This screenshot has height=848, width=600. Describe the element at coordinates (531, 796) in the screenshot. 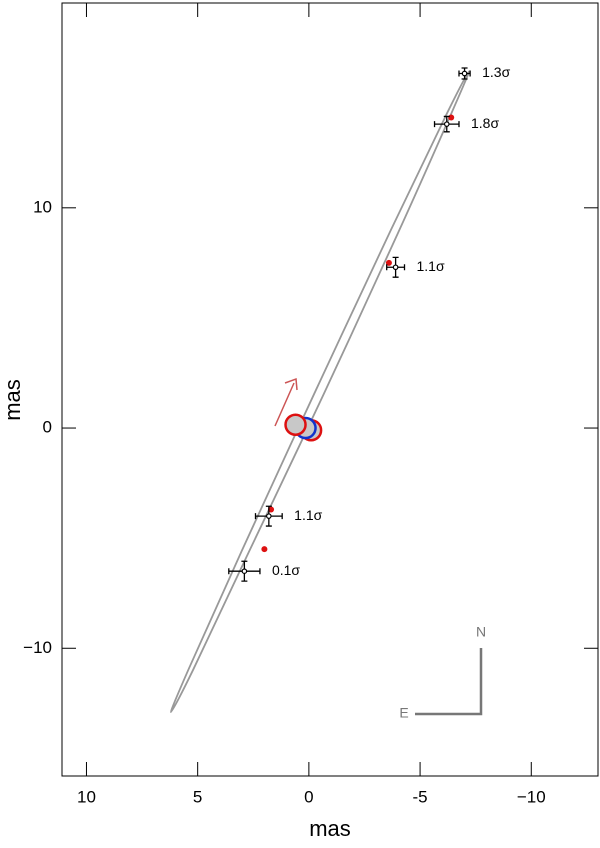

I see `x-tick-label: −10` at that location.